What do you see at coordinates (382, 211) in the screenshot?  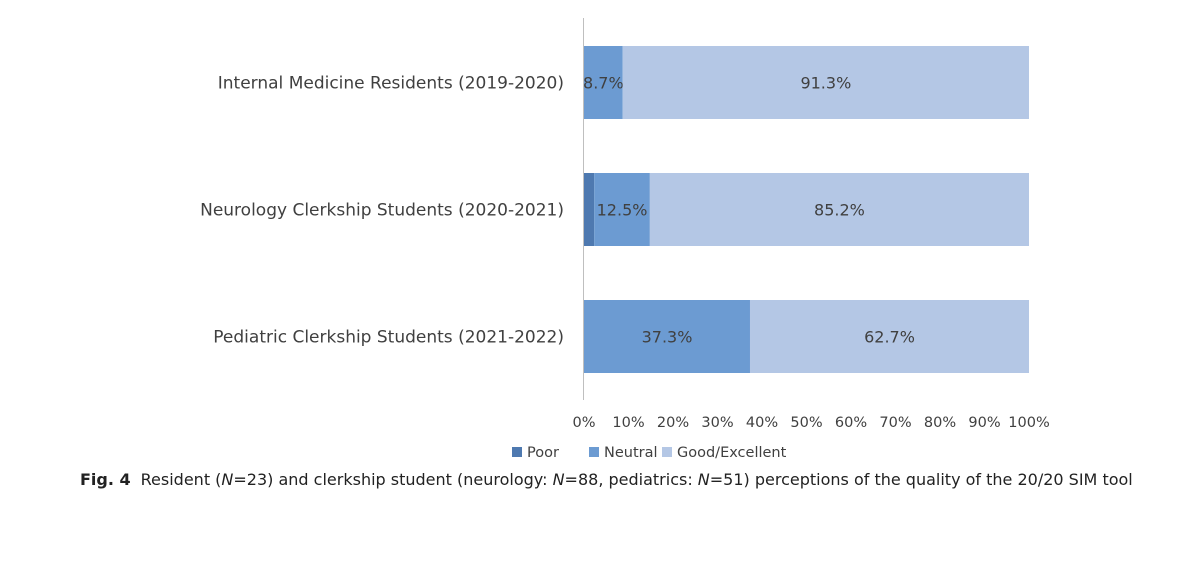 I see `category-label: Neurology Clerkship Students (2020-2021)` at bounding box center [382, 211].